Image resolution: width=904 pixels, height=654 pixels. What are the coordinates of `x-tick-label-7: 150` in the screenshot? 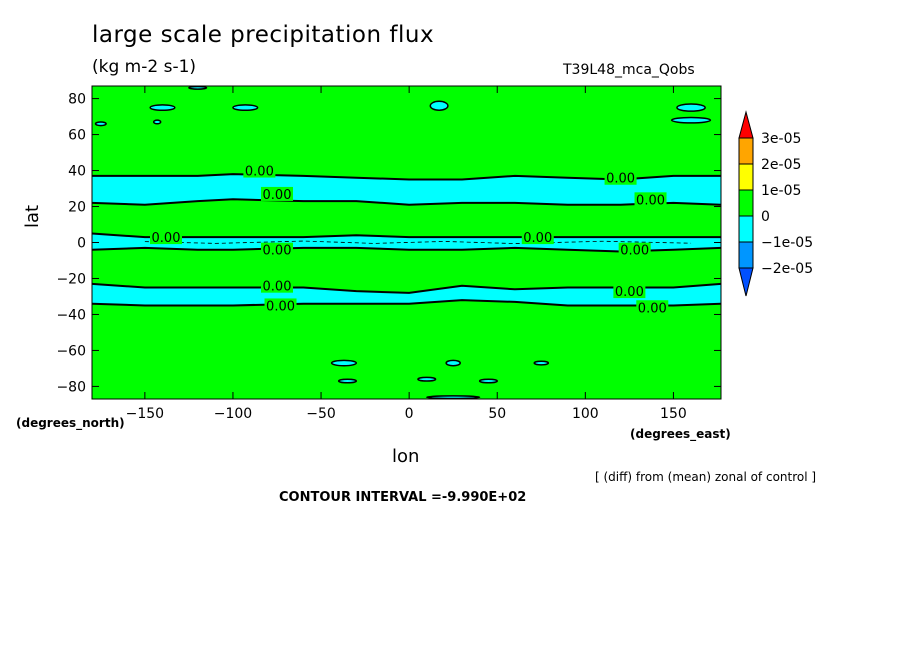 It's located at (673, 414).